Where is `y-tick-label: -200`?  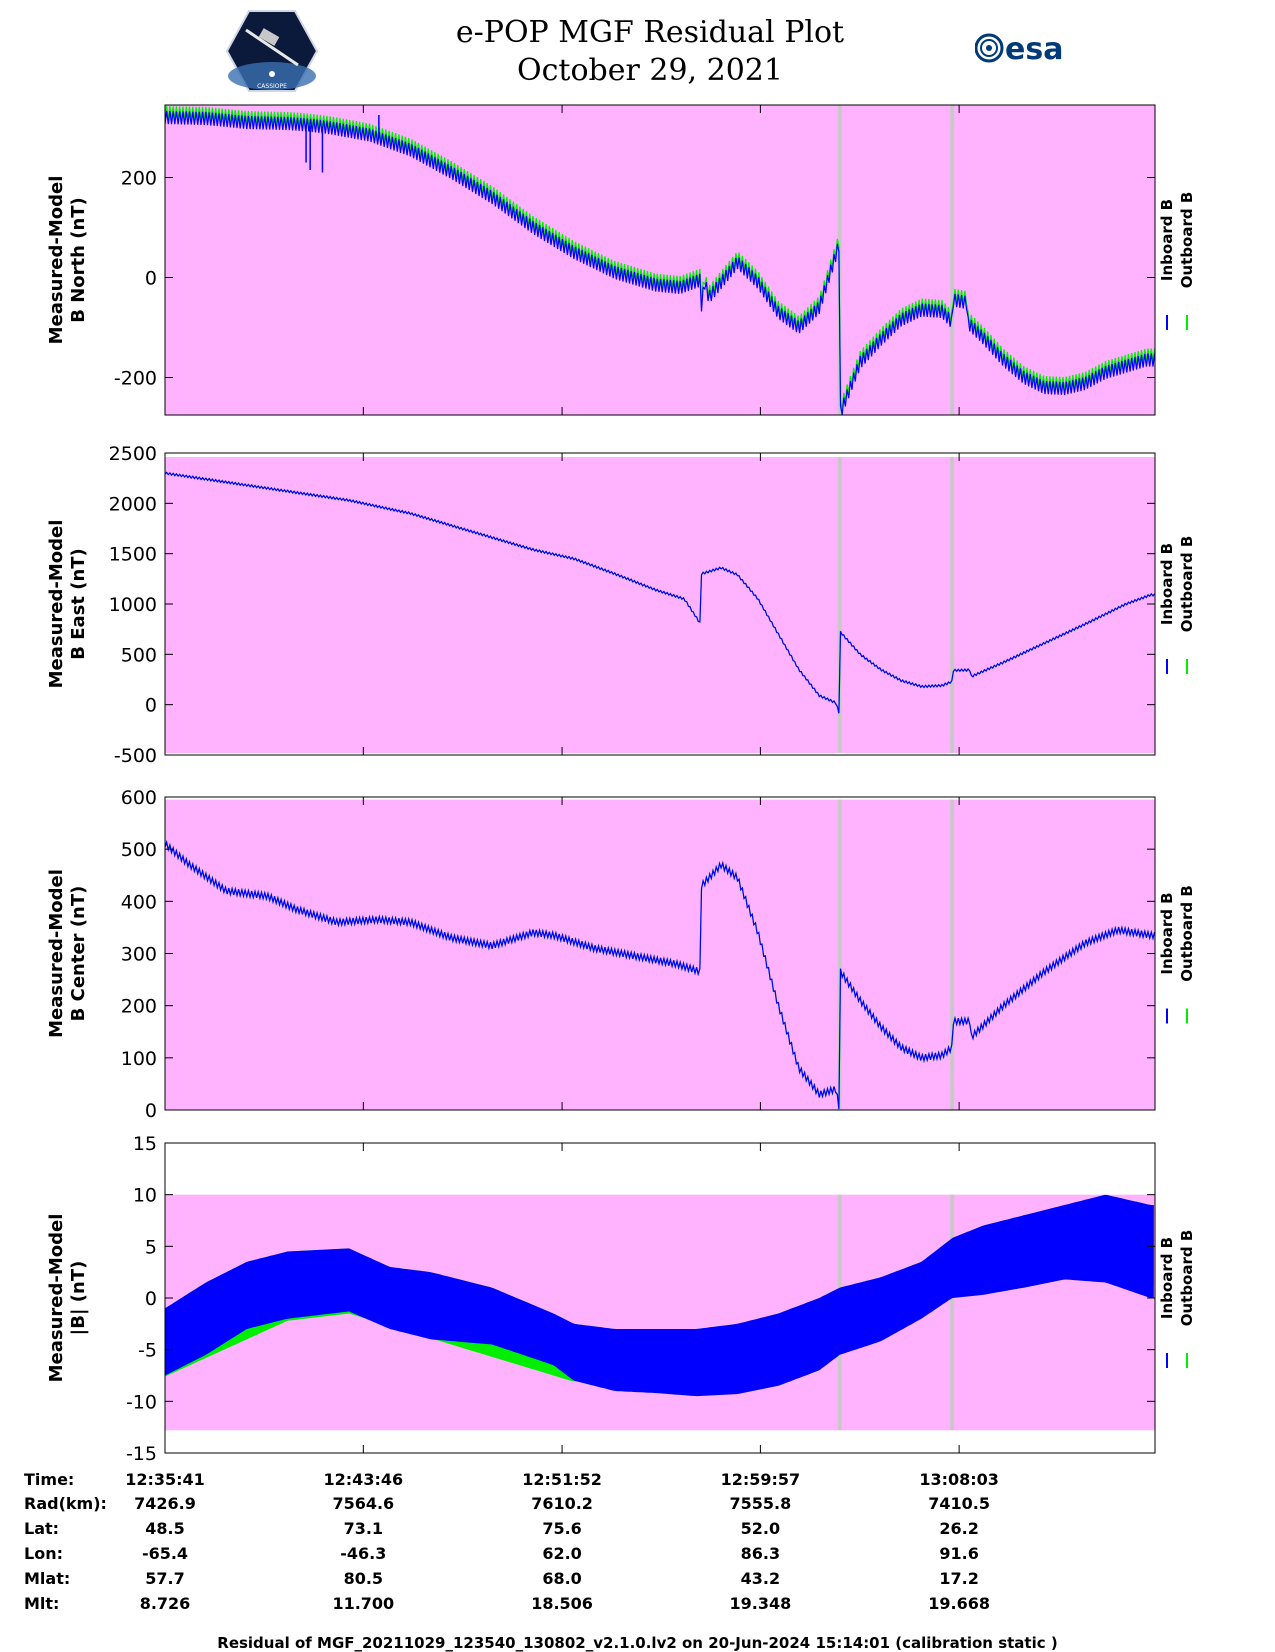
y-tick-label: -200 is located at coordinates (135, 379).